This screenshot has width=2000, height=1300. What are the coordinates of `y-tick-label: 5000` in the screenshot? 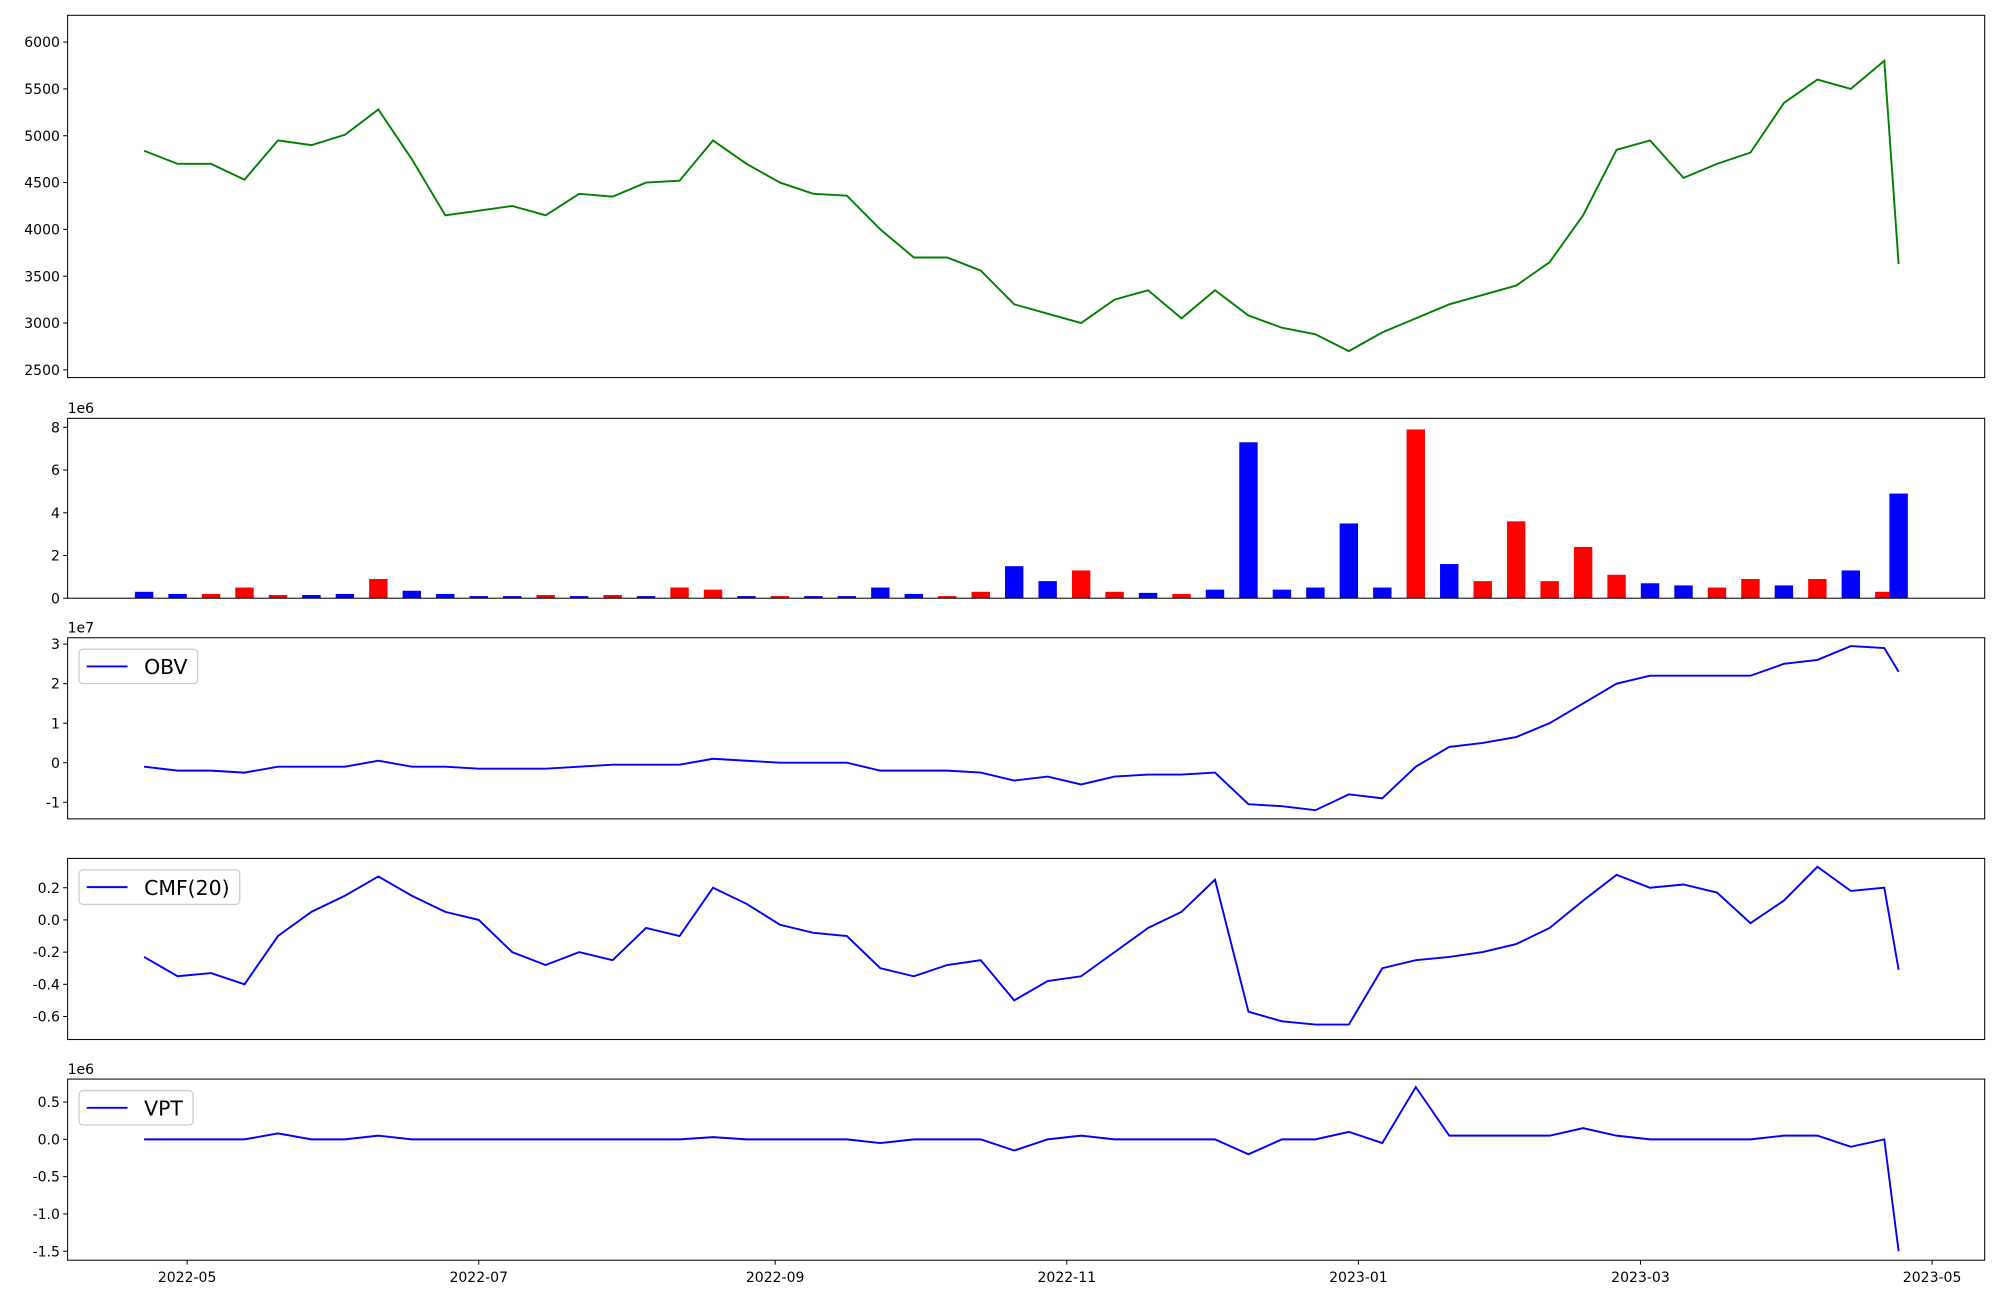 It's located at (42, 137).